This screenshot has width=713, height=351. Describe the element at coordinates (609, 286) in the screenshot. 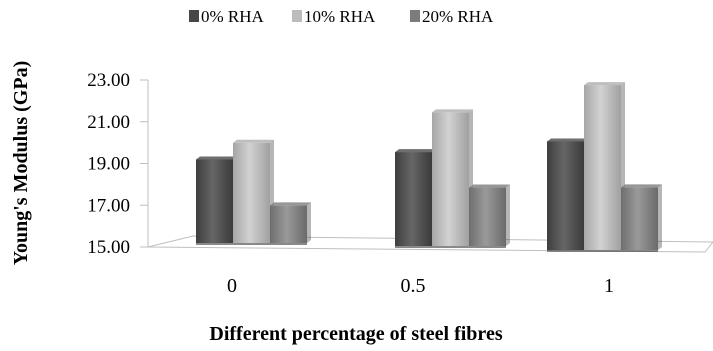

I see `x-category-label: 1` at that location.